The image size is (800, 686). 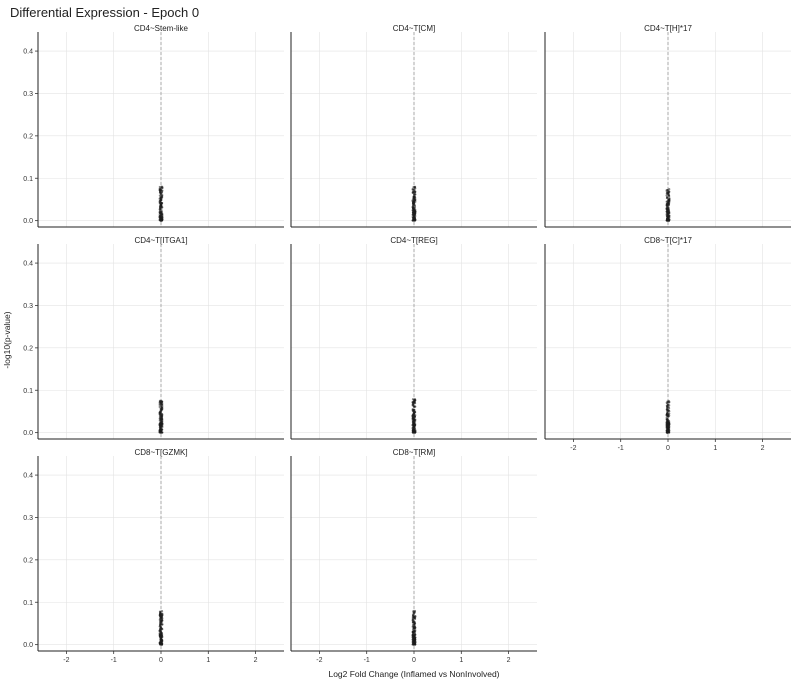 I want to click on facet-strip-label: CD4~T[ITGA1], so click(x=160, y=240).